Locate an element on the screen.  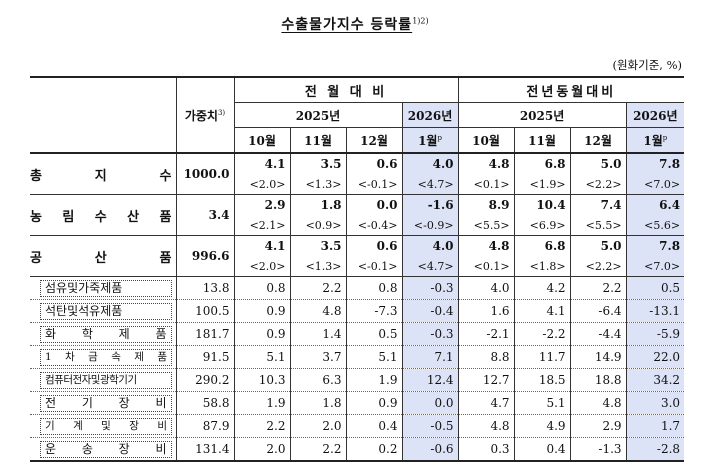
yoy-month-2: 11월 is located at coordinates (542, 140).